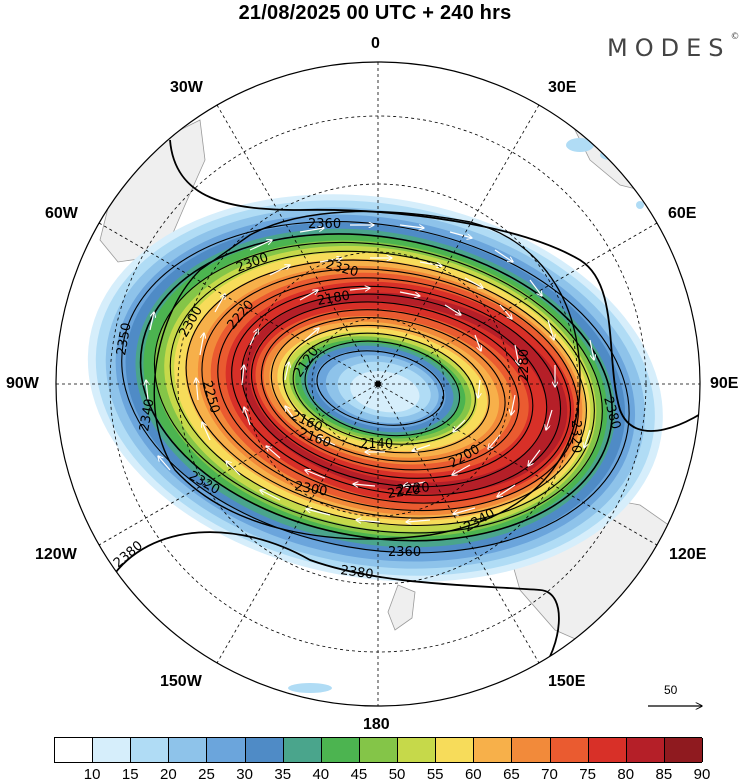 This screenshot has height=783, width=750. I want to click on south-pole-dot, so click(378, 384).